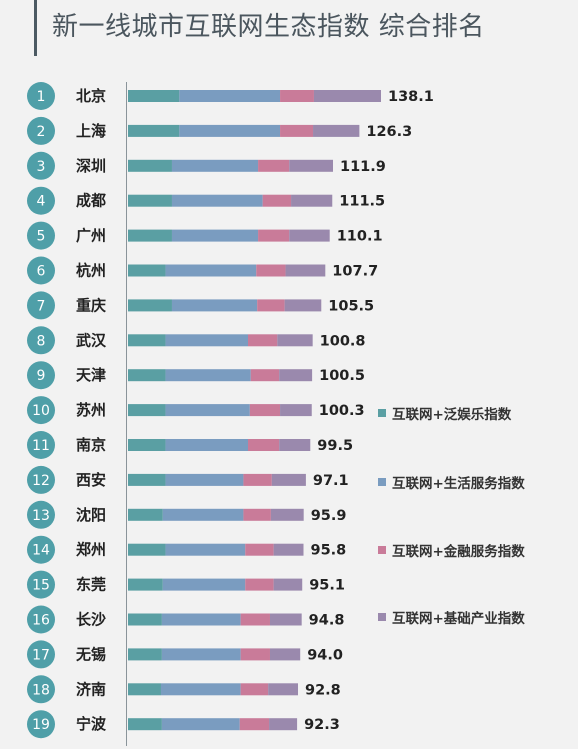  Describe the element at coordinates (329, 516) in the screenshot. I see `total-value-label: 95.9` at that location.